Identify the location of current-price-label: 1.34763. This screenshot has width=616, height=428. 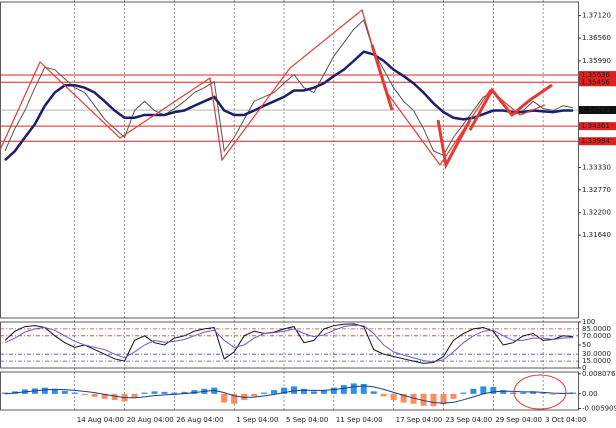
(595, 110).